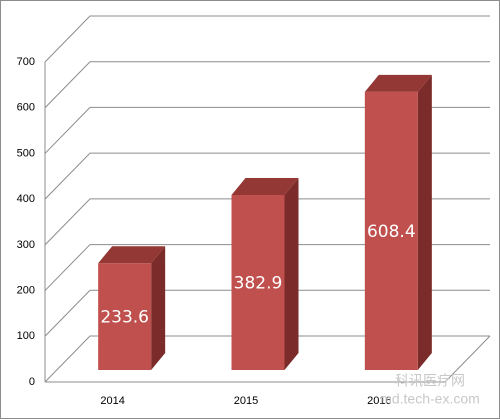  What do you see at coordinates (26, 108) in the screenshot?
I see `y-tick-label: 600` at bounding box center [26, 108].